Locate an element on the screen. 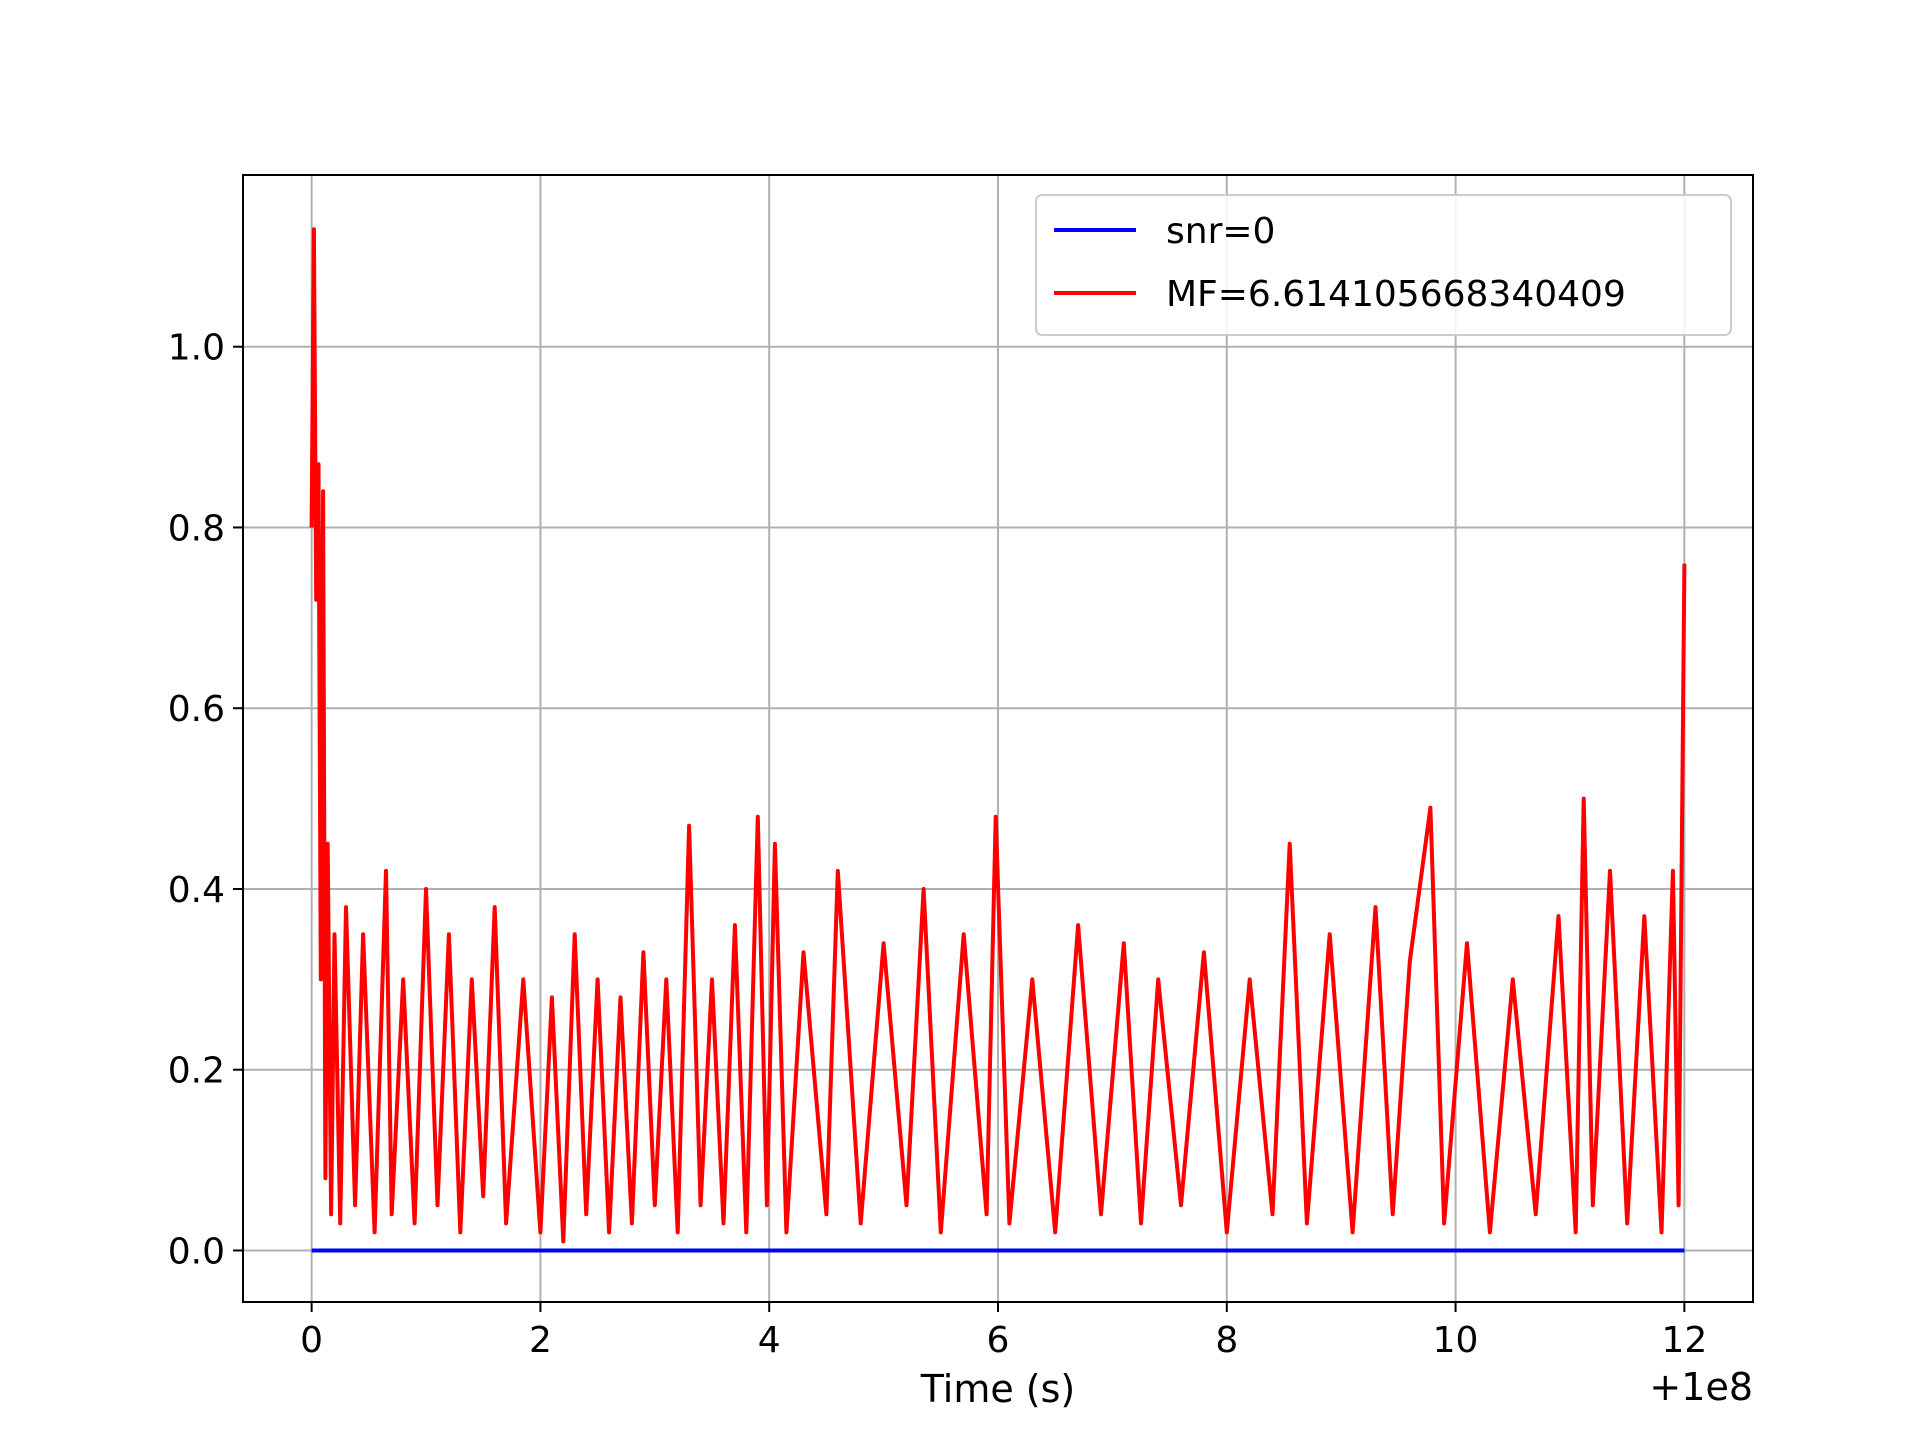 The height and width of the screenshot is (1440, 1920). x-axis-offset-label: +1e8 is located at coordinates (1701, 1387).